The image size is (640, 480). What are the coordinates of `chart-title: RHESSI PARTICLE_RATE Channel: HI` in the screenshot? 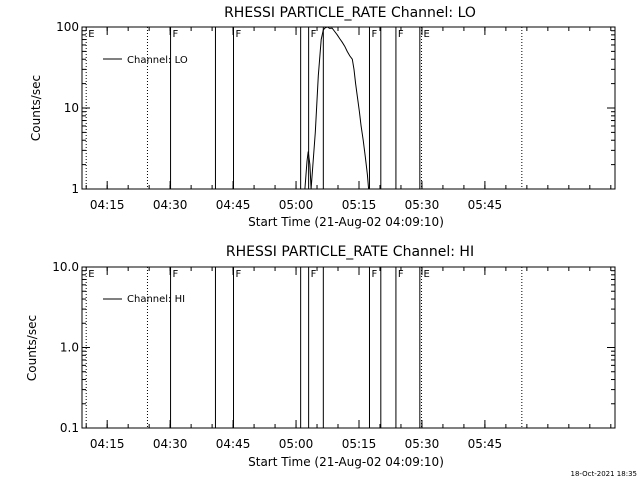 It's located at (350, 252).